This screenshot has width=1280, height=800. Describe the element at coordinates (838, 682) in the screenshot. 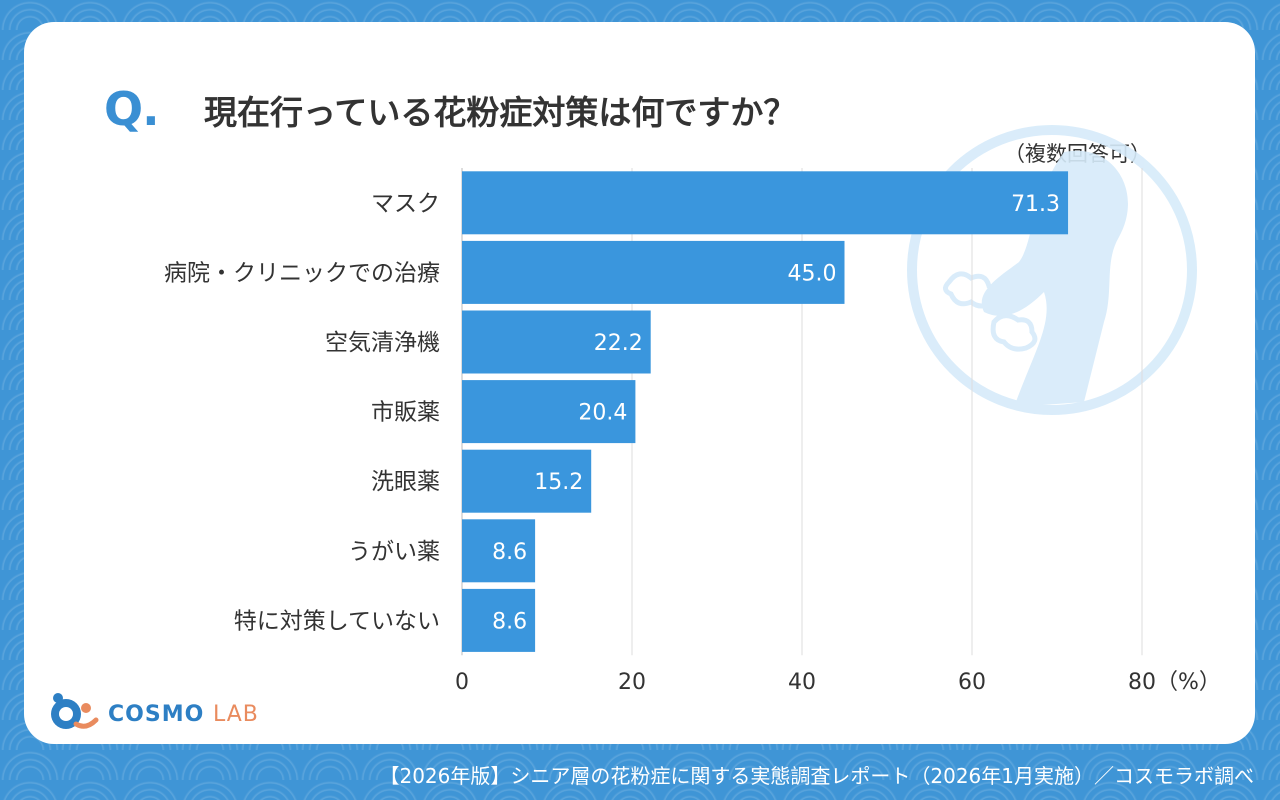

I see `chart-x-ticks: 0 20 40 60 80（%）` at that location.